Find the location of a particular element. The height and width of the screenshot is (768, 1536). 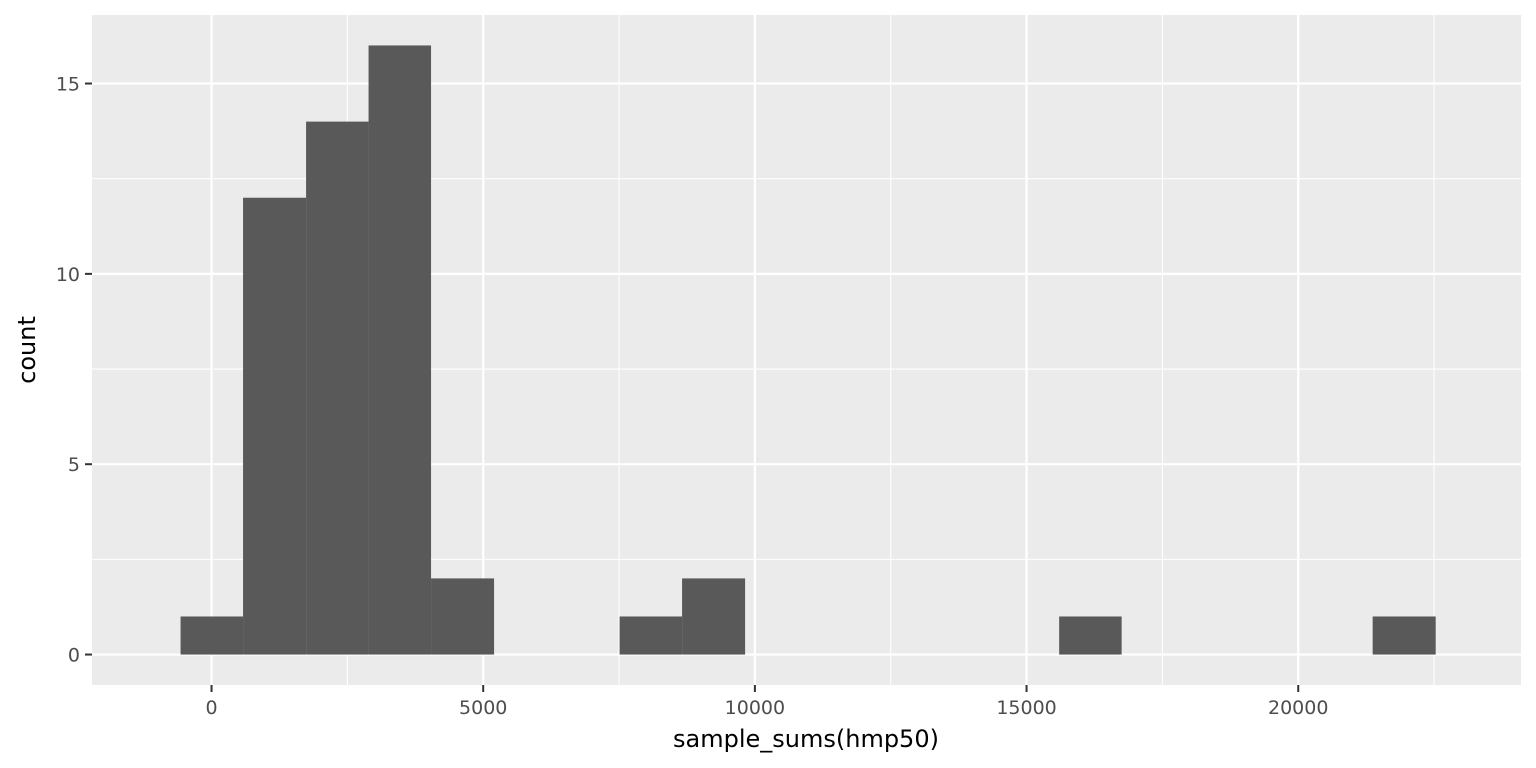

x-tick-labels: 0 5000 10000 15000 20000 is located at coordinates (766, 708).